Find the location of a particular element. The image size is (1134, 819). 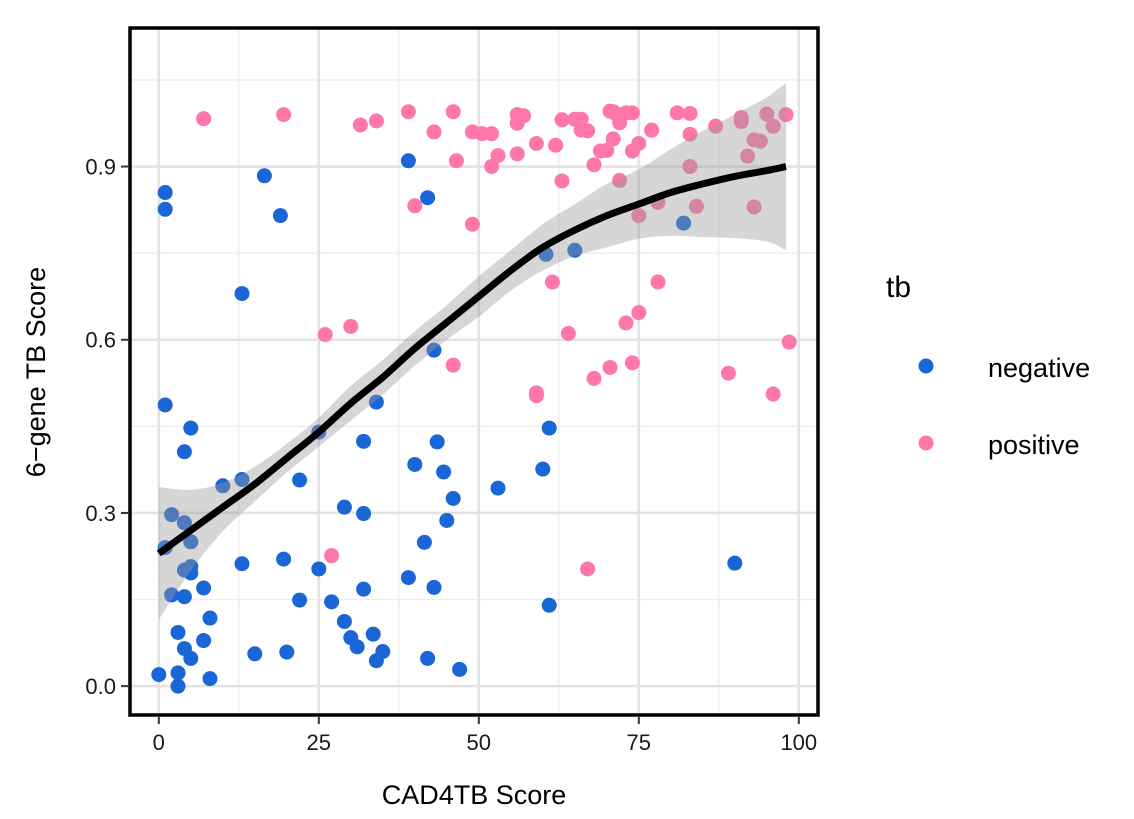

x-axis-ticks: 0 25 50 75 100 is located at coordinates (485, 736).